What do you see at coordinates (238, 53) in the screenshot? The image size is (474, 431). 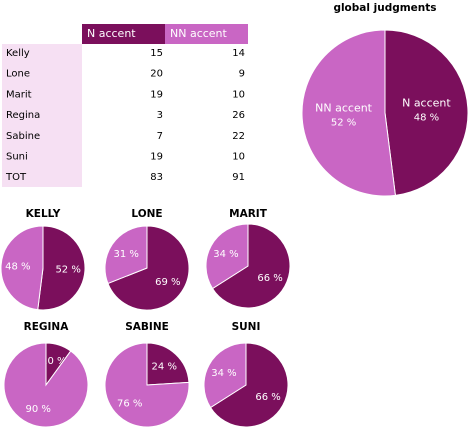 I see `cell: 14` at bounding box center [238, 53].